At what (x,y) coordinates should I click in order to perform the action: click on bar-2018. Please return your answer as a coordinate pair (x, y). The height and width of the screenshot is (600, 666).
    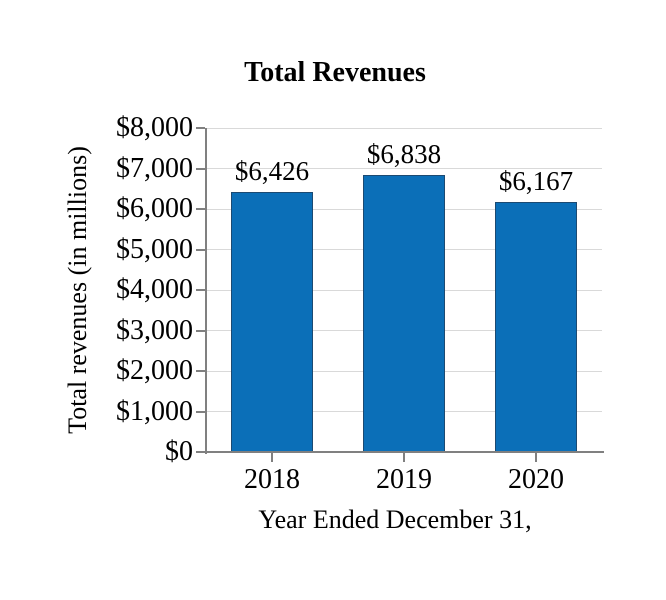
    Looking at the image, I should click on (272, 321).